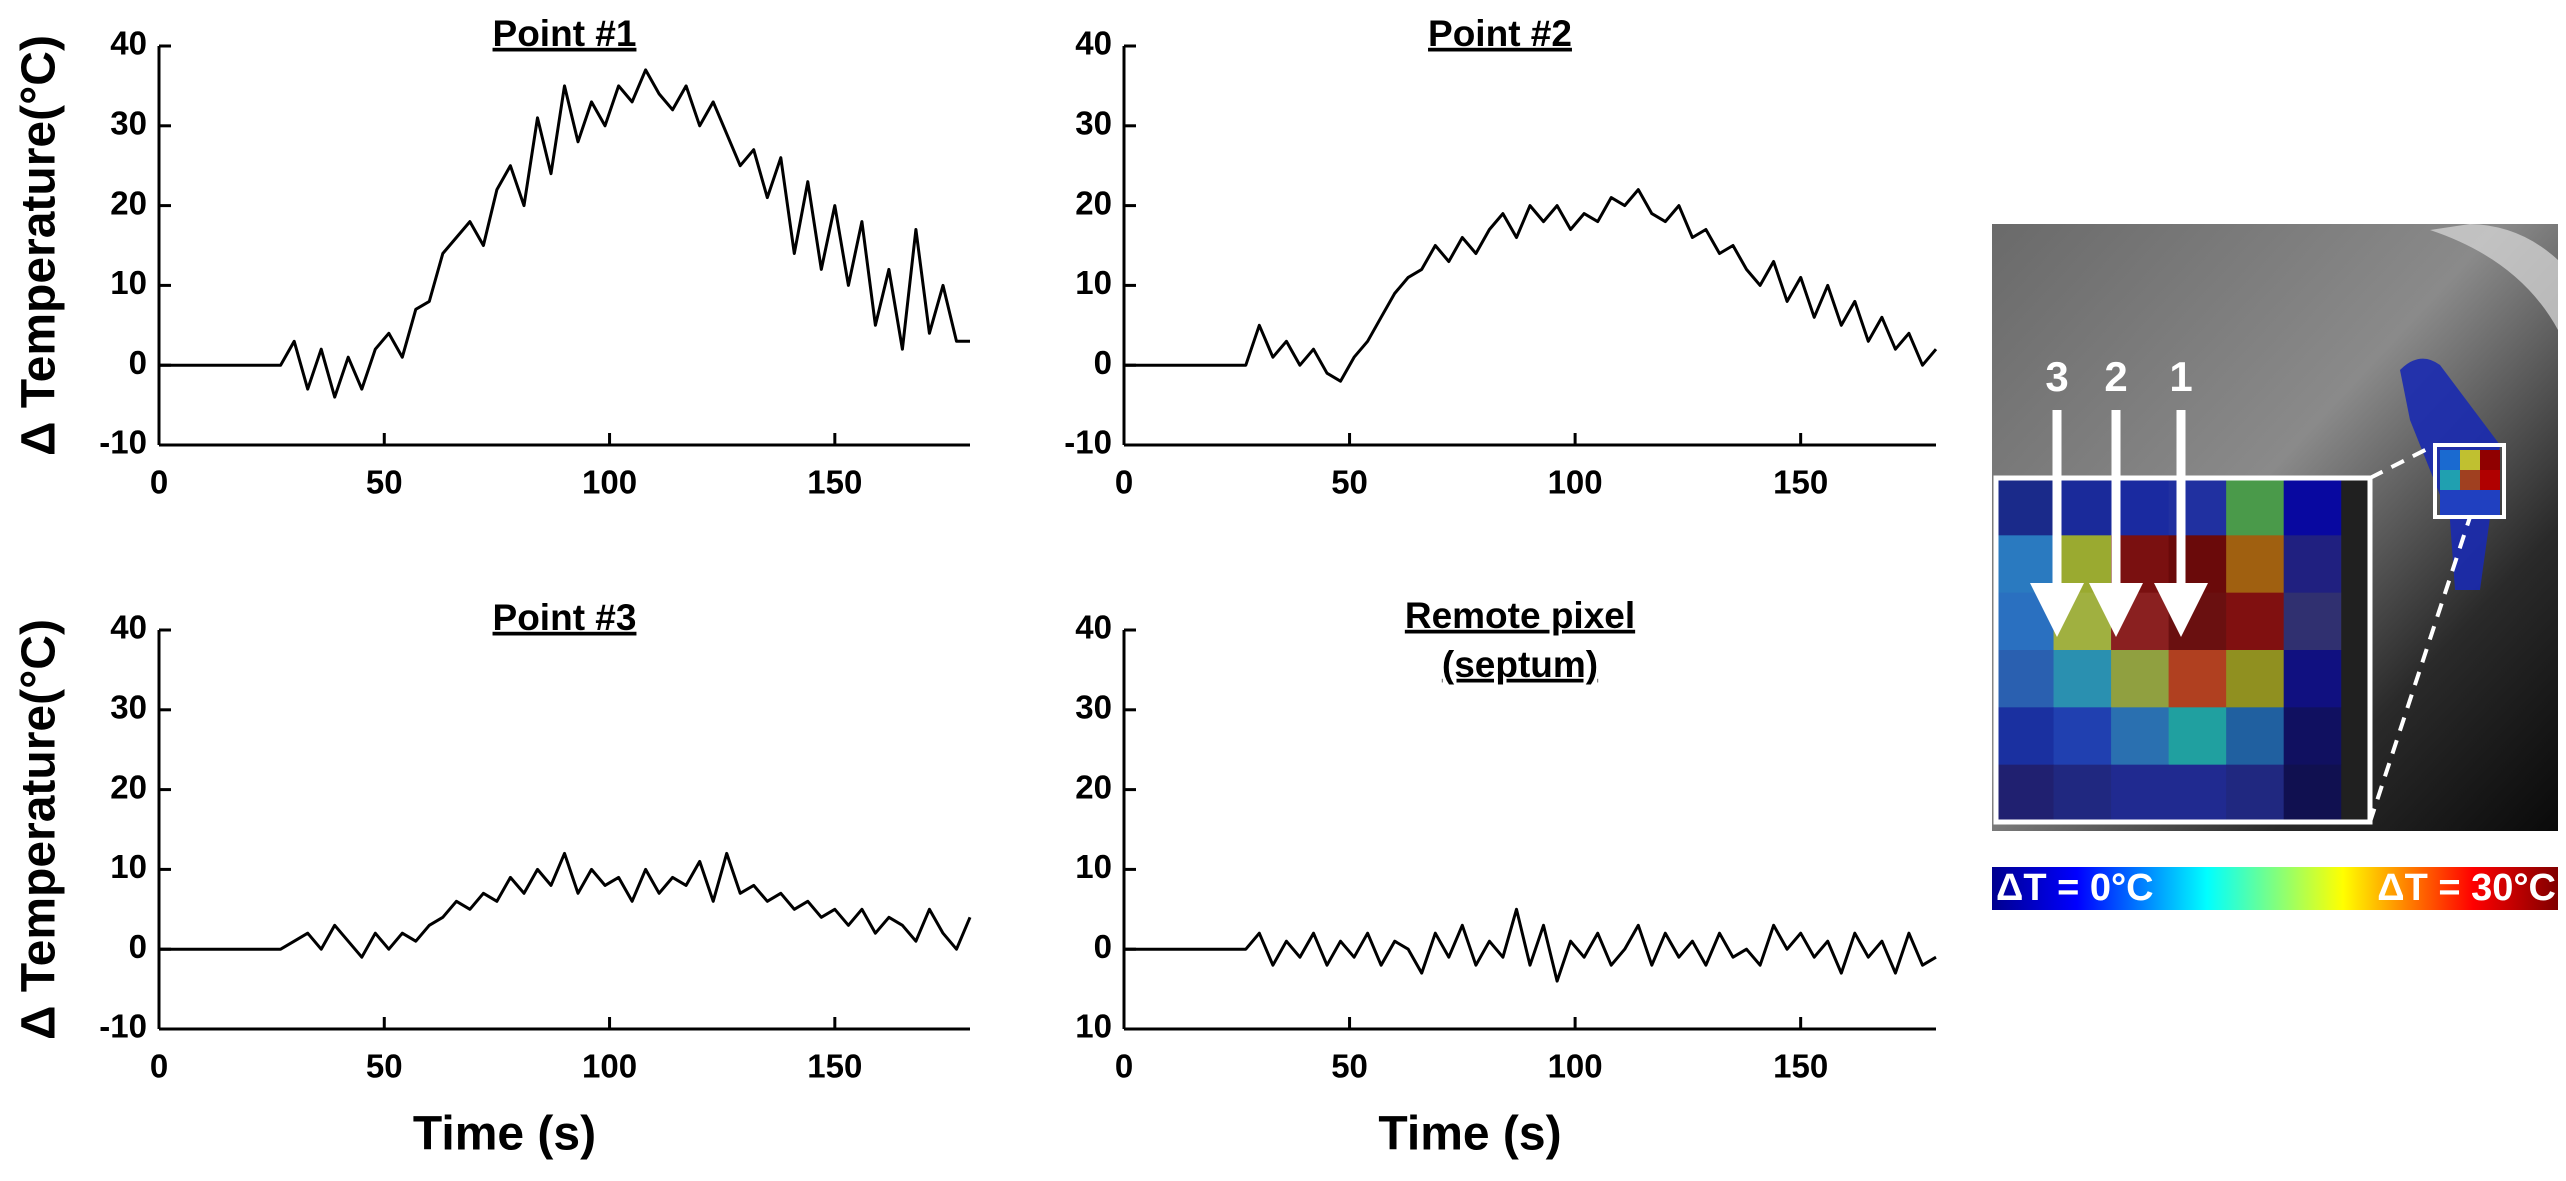 The width and height of the screenshot is (2566, 1181). Describe the element at coordinates (2275, 888) in the screenshot. I see `colorbar` at that location.